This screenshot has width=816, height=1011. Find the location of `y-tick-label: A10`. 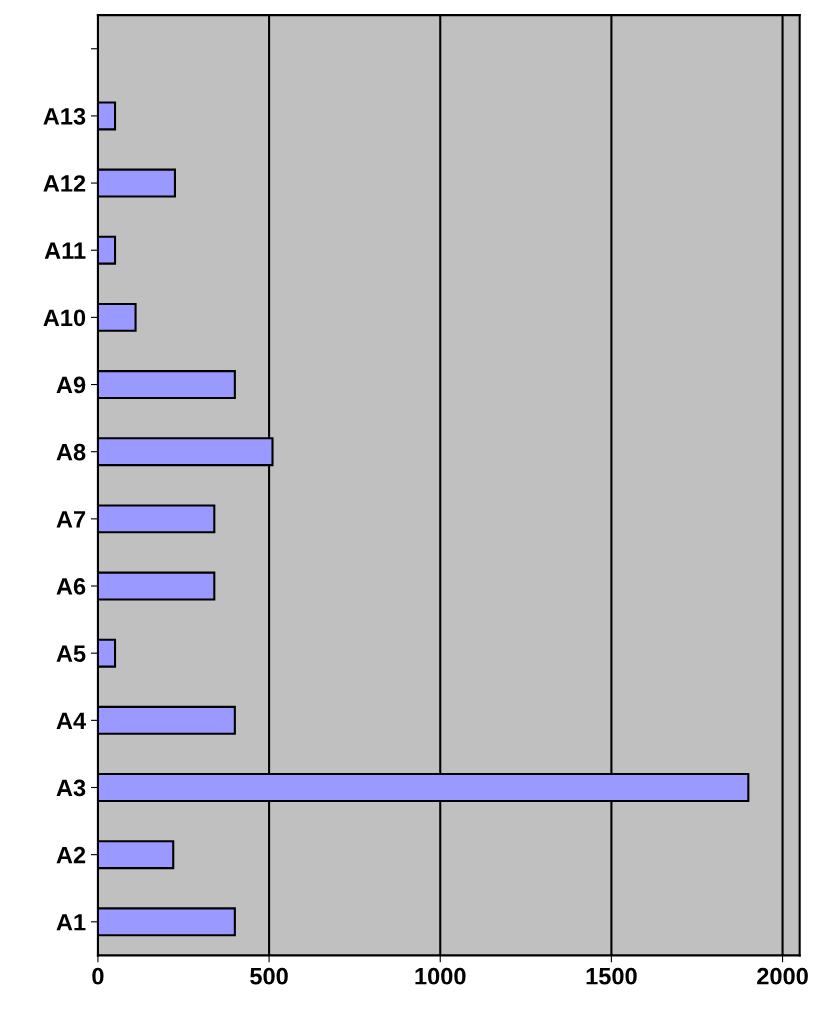

y-tick-label: A10 is located at coordinates (64, 318).